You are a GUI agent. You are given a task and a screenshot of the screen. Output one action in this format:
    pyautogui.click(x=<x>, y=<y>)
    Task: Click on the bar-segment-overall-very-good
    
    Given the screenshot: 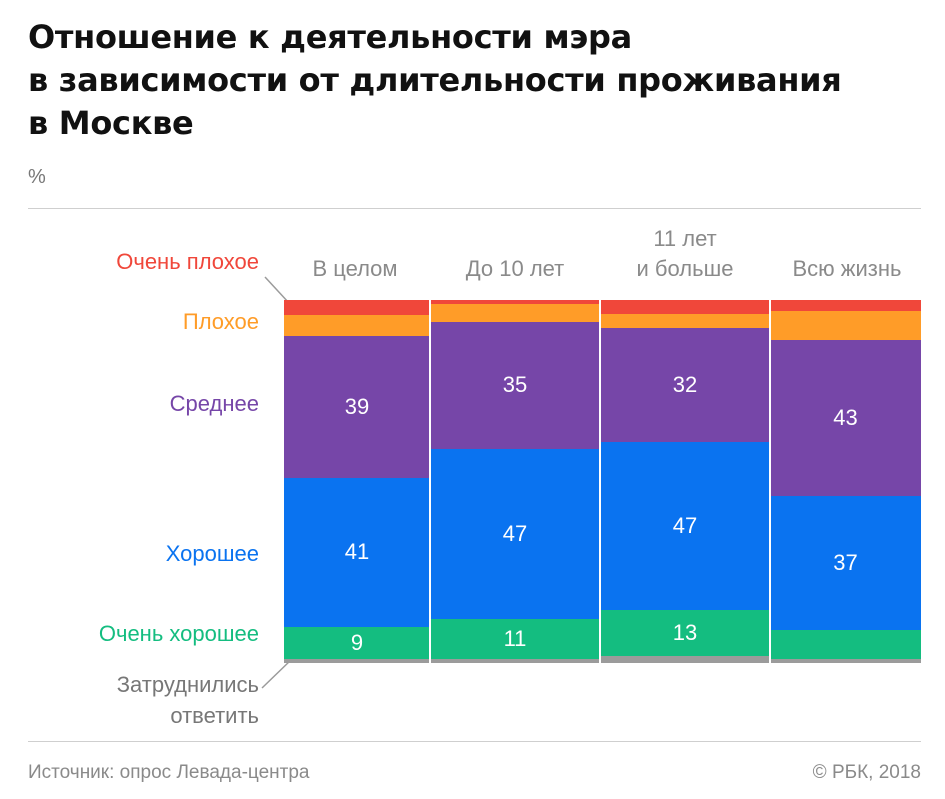 What is the action you would take?
    pyautogui.click(x=357, y=643)
    